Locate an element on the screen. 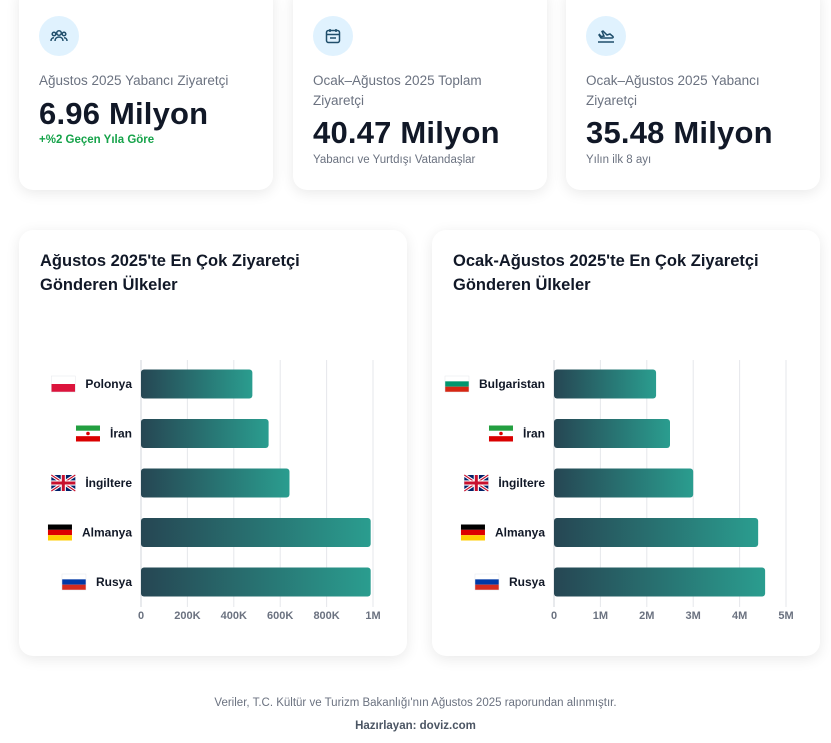 The image size is (831, 743). stat-label: Ağustos 2025 Yabancı Ziyaretçi is located at coordinates (134, 80).